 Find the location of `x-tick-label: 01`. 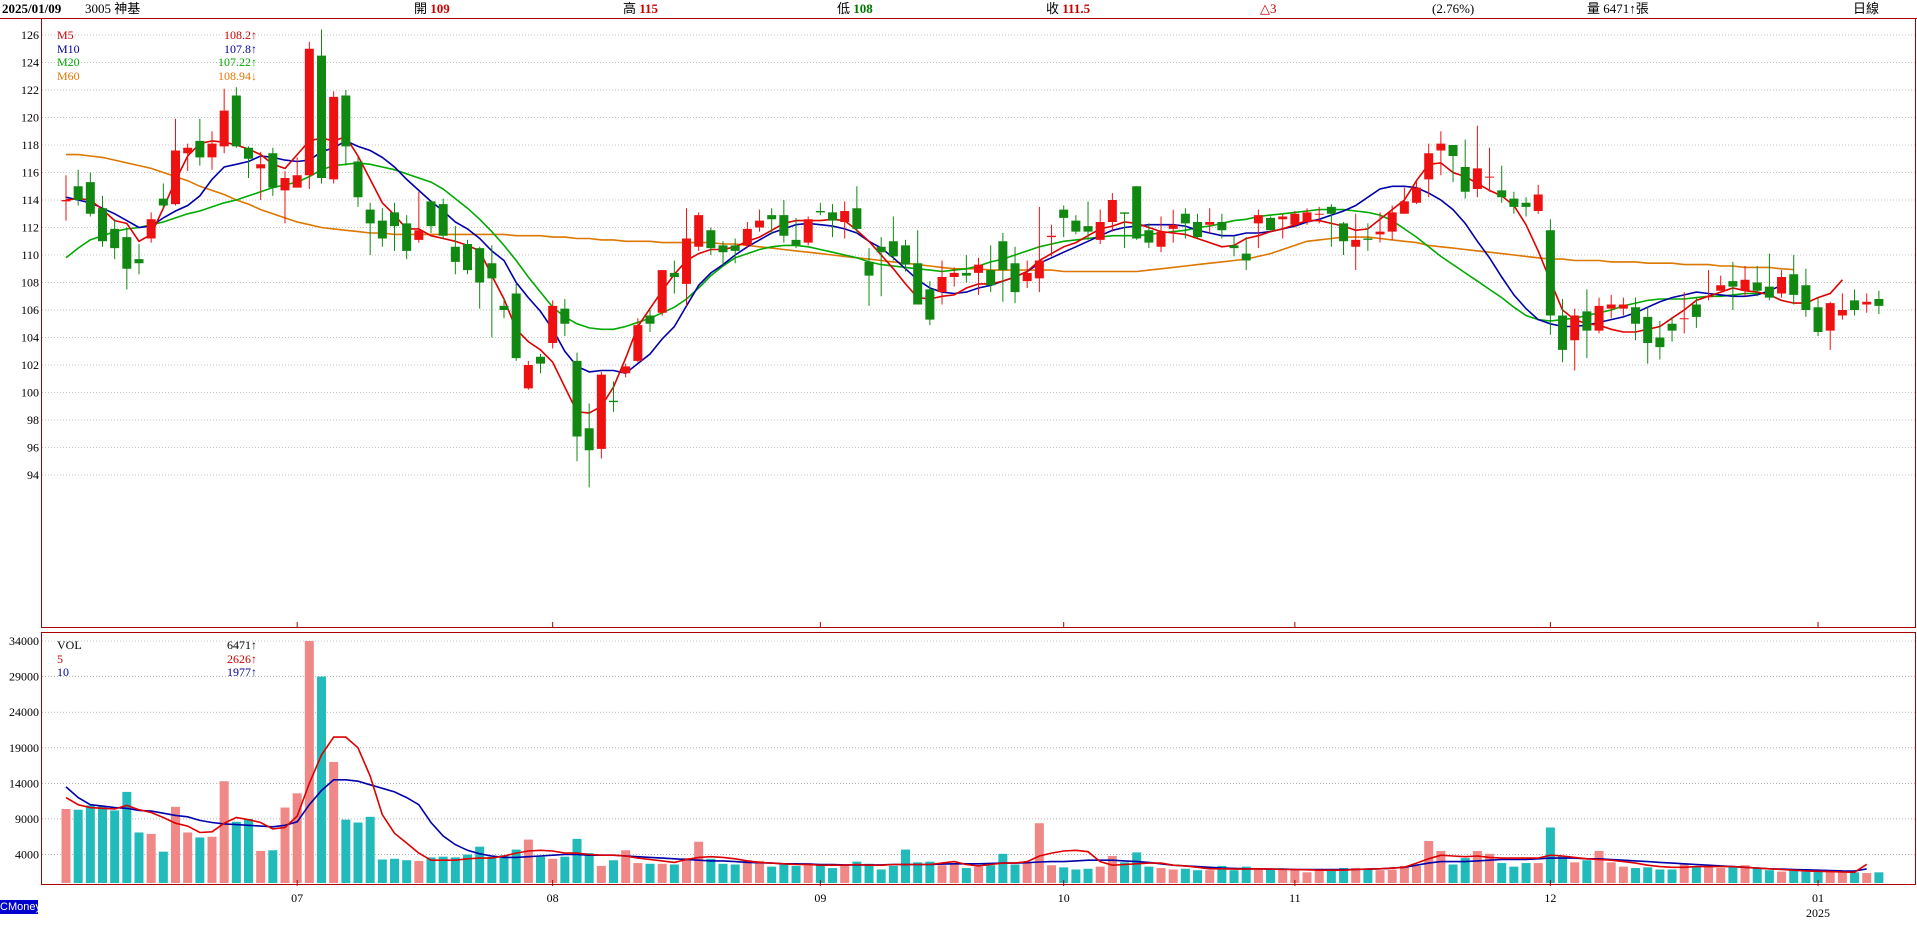

x-tick-label: 01 is located at coordinates (1818, 898).